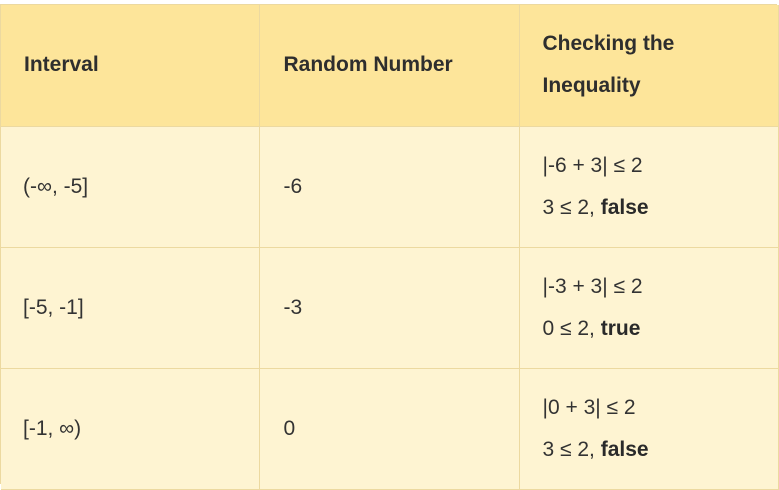  What do you see at coordinates (649, 66) in the screenshot?
I see `header-checking-inequality: Checking the Inequality` at bounding box center [649, 66].